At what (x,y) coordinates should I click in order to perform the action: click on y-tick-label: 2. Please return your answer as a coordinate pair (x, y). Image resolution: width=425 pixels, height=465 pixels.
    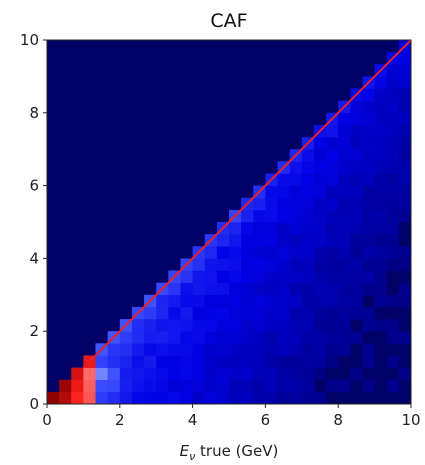
    Looking at the image, I should click on (34, 331).